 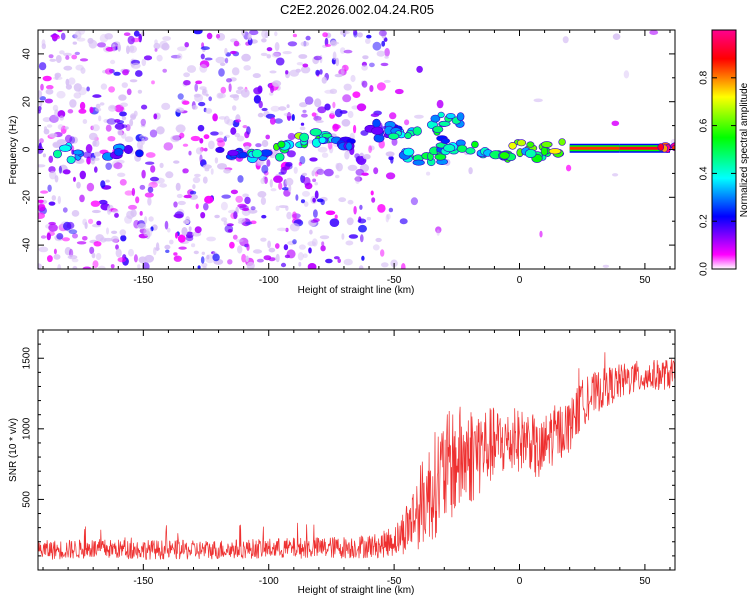 I want to click on colorbar-gradient, so click(x=724, y=149).